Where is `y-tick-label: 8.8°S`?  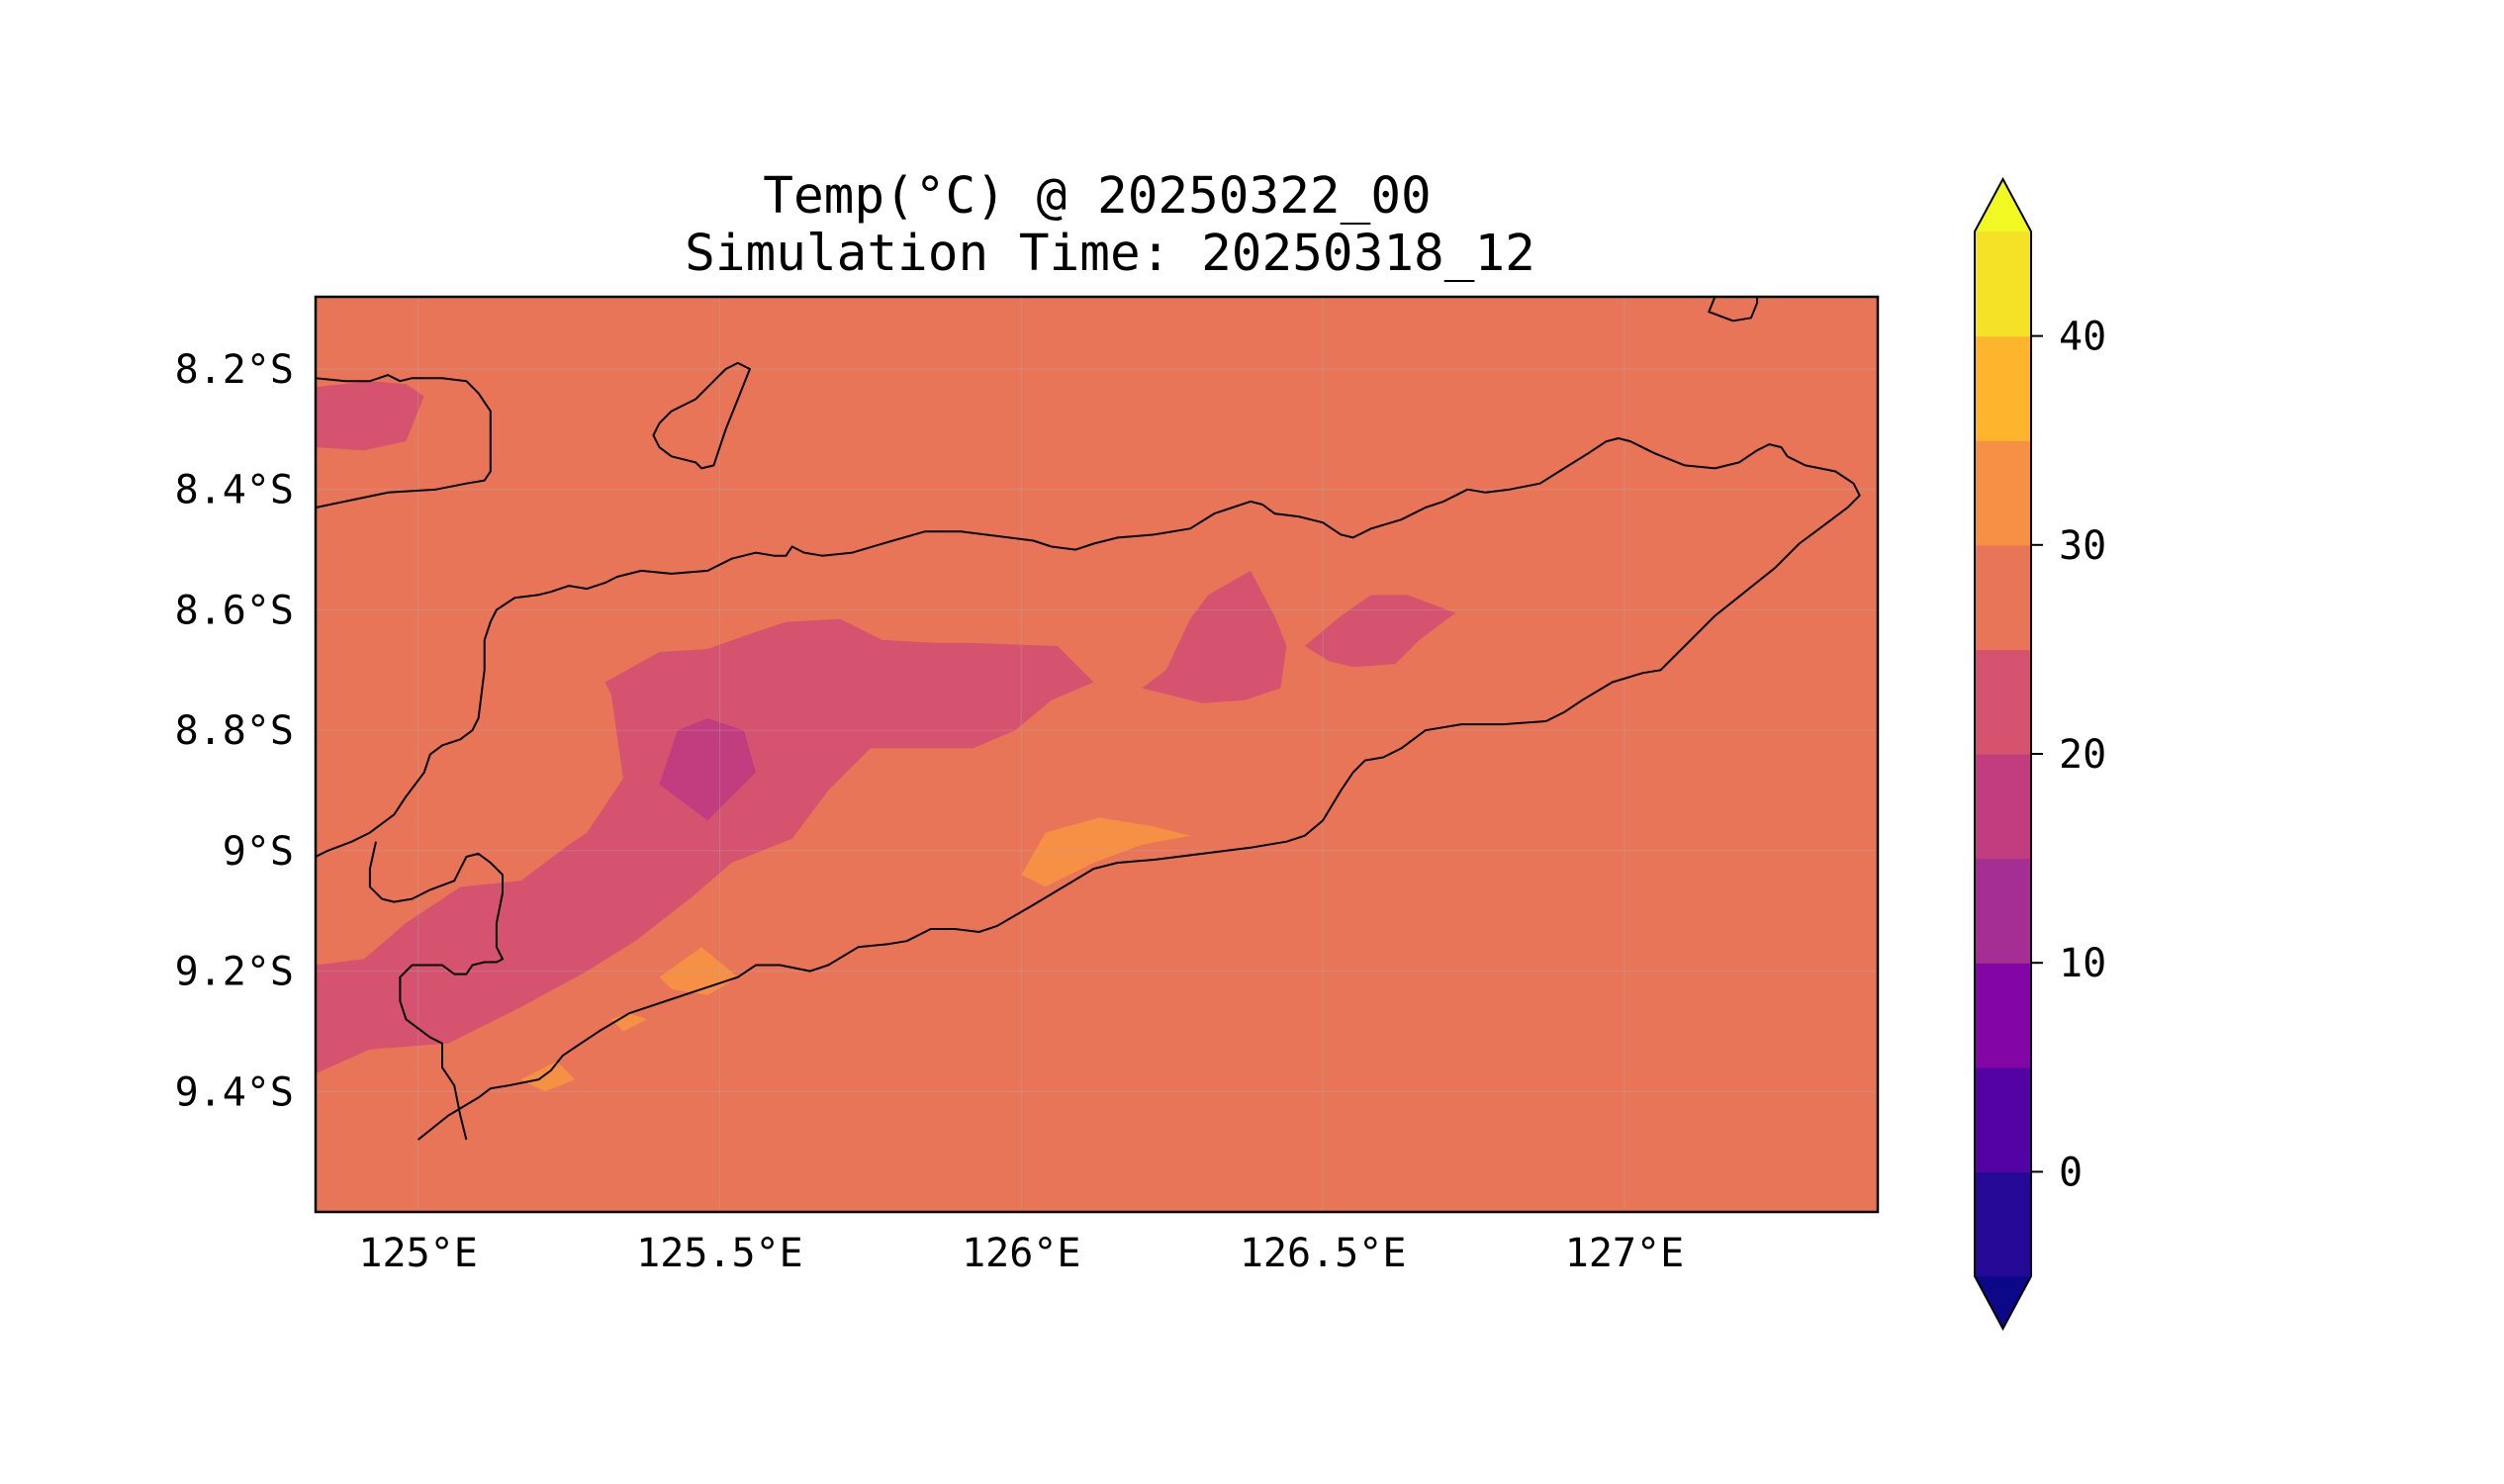
y-tick-label: 8.8°S is located at coordinates (234, 731).